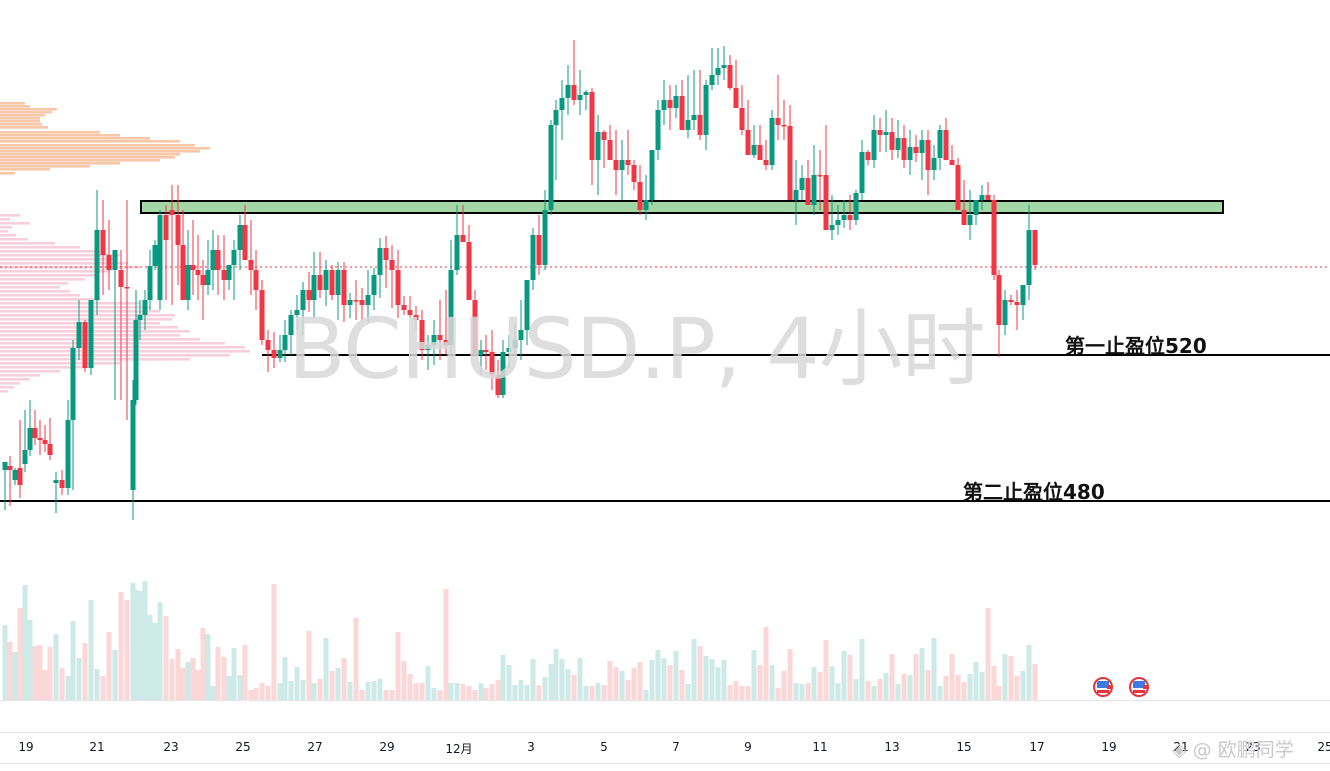 The image size is (1330, 771). I want to click on time-axis-tick: 17, so click(1037, 747).